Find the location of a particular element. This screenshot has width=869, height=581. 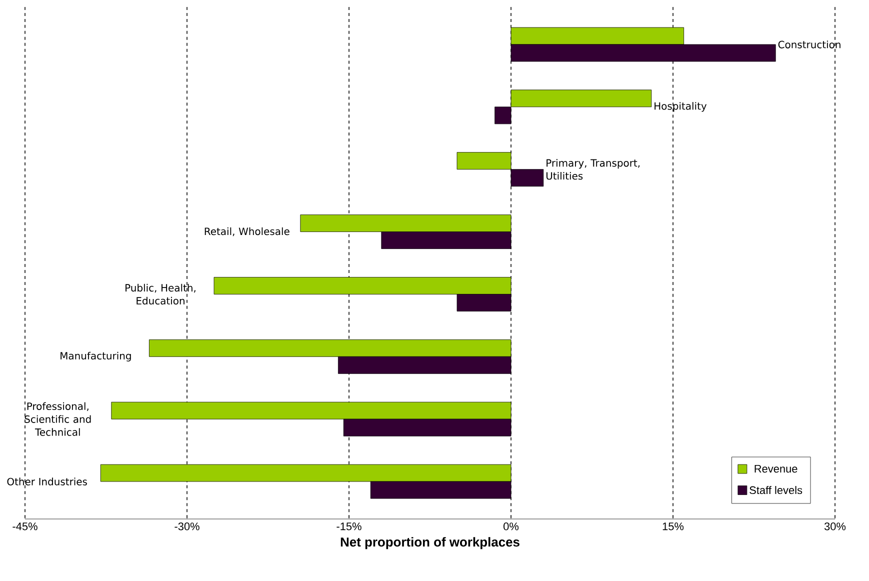

y-tick-label: Hospitality is located at coordinates (680, 107).